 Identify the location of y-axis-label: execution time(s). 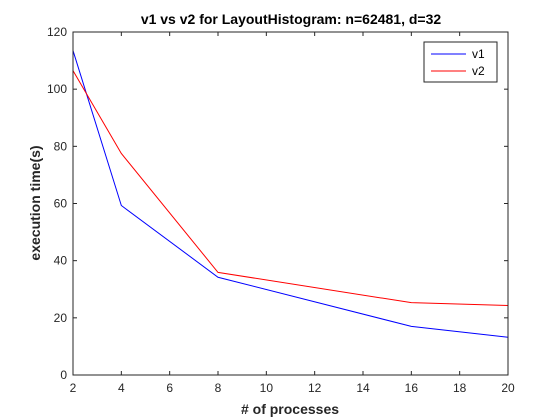
(35, 202).